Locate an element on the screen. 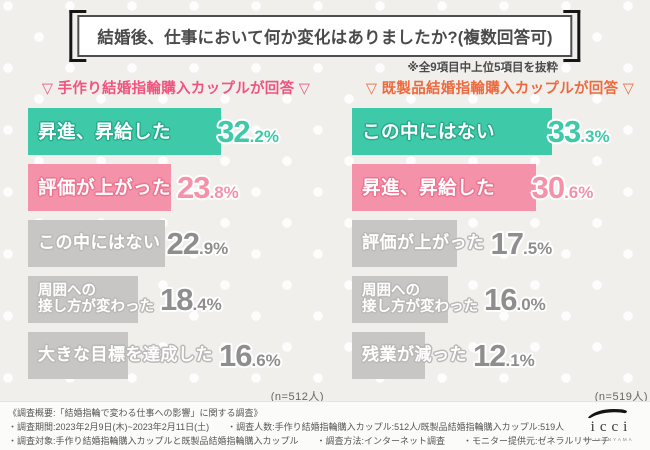 The image size is (650, 450). bar-value-integer: 30 is located at coordinates (548, 187).